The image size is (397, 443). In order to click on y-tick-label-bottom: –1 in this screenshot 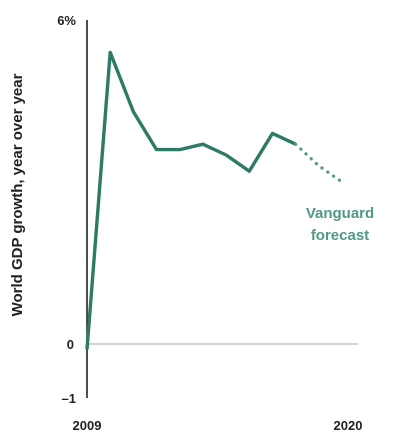, I will do `click(69, 398)`.